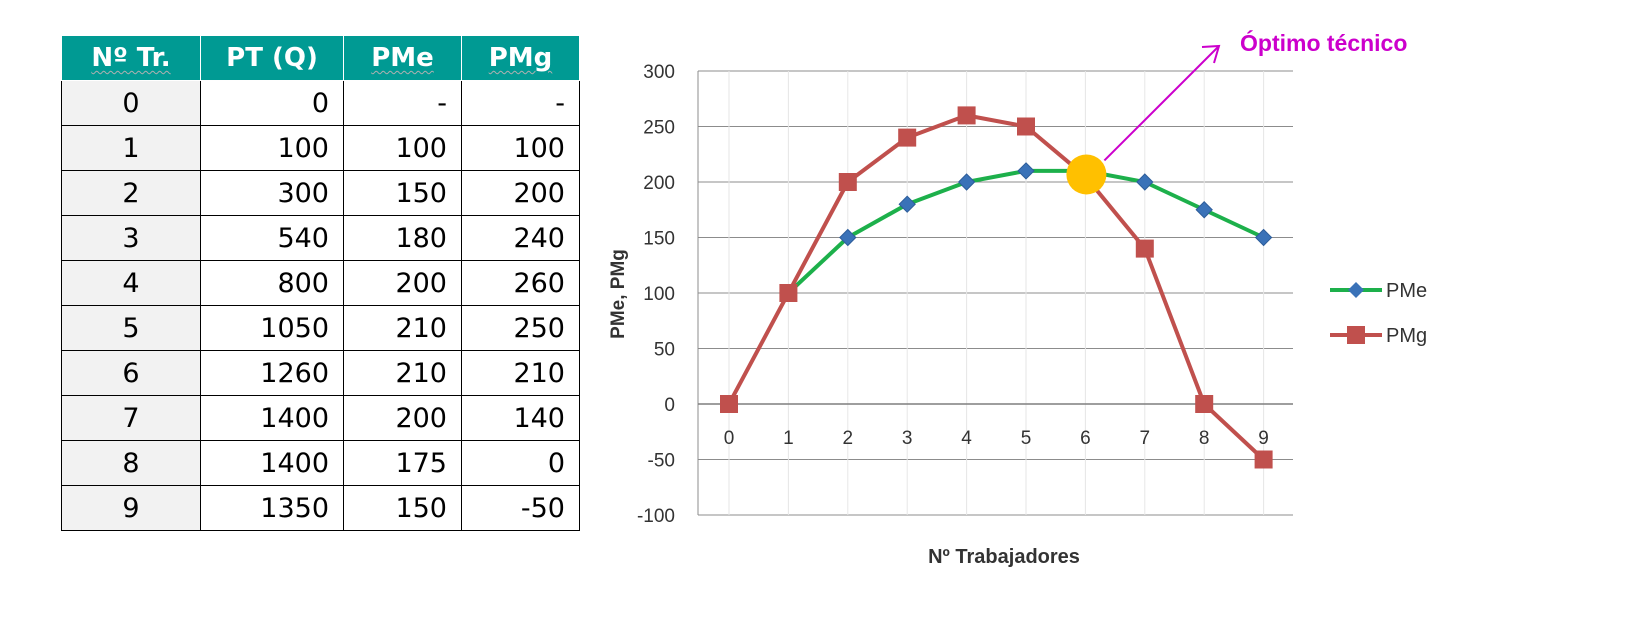  What do you see at coordinates (907, 438) in the screenshot?
I see `x-tick-label: 3` at bounding box center [907, 438].